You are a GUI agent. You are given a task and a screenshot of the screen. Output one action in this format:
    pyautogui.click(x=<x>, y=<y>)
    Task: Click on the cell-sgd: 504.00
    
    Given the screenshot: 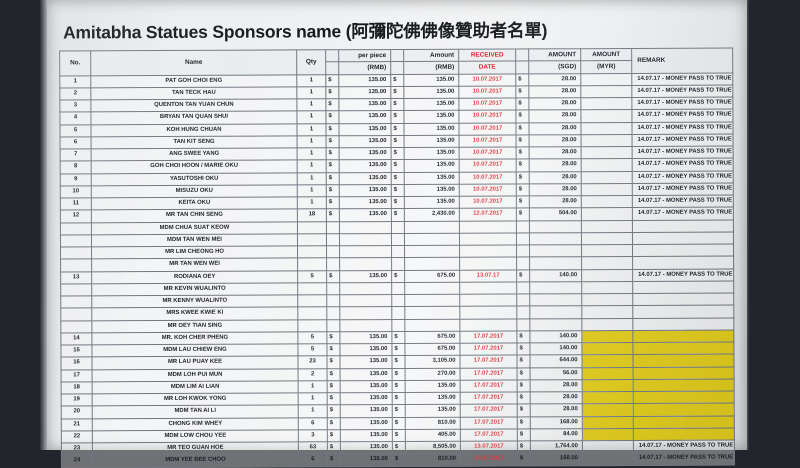 What is the action you would take?
    pyautogui.click(x=555, y=214)
    